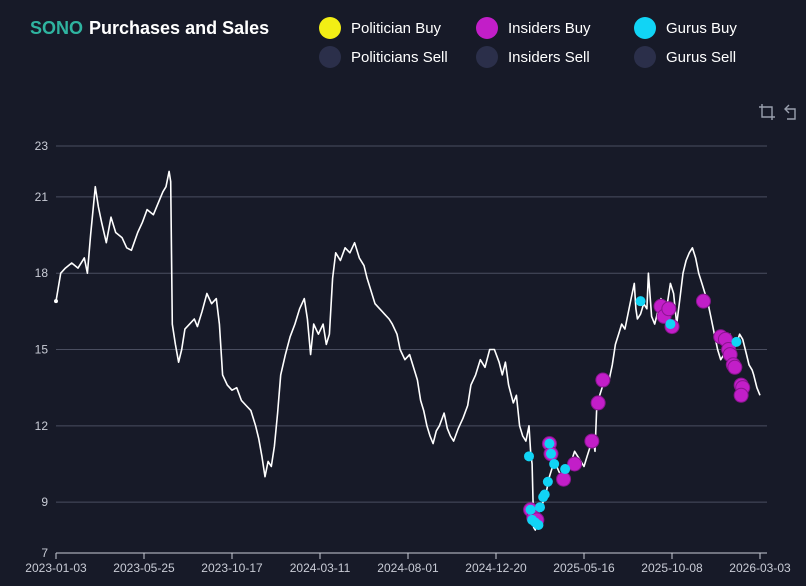 The height and width of the screenshot is (586, 806). Describe the element at coordinates (487, 28) in the screenshot. I see `legend-dot-insiders-buy` at that location.